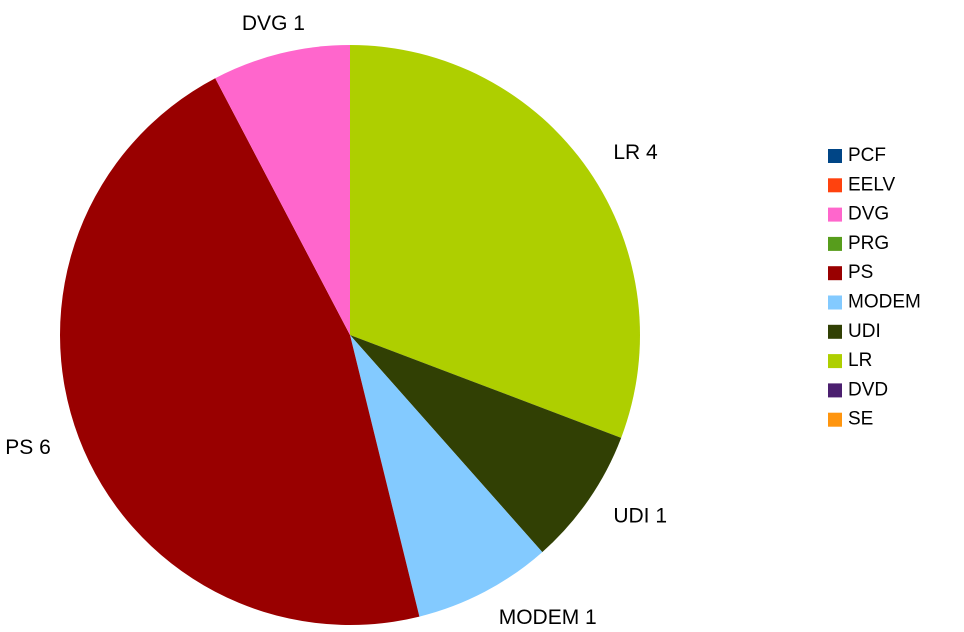  I want to click on legend-label: UDI, so click(864, 331).